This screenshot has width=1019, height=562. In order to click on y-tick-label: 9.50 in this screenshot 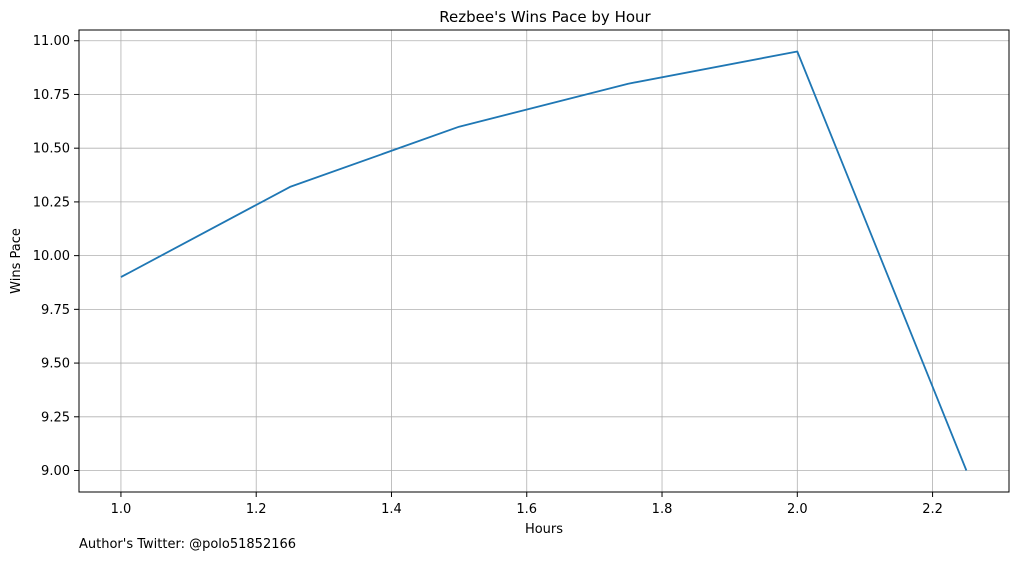, I will do `click(55, 364)`.